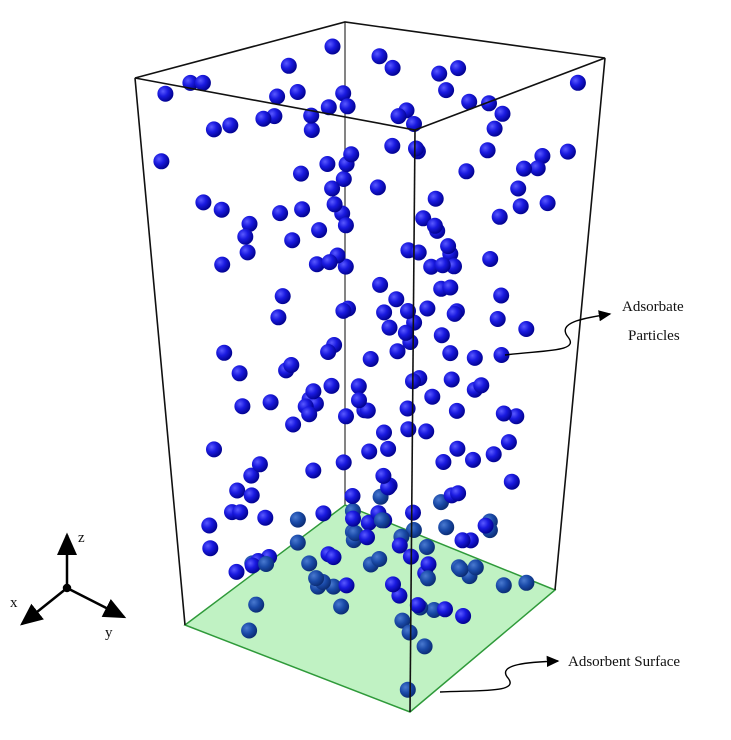 This screenshot has width=731, height=740. Describe the element at coordinates (653, 307) in the screenshot. I see `adsorbate-label: Adsorbate` at that location.